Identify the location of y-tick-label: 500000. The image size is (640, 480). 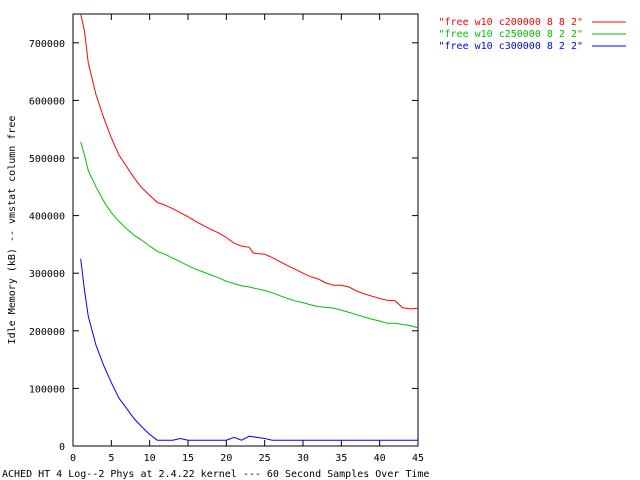
(47, 159).